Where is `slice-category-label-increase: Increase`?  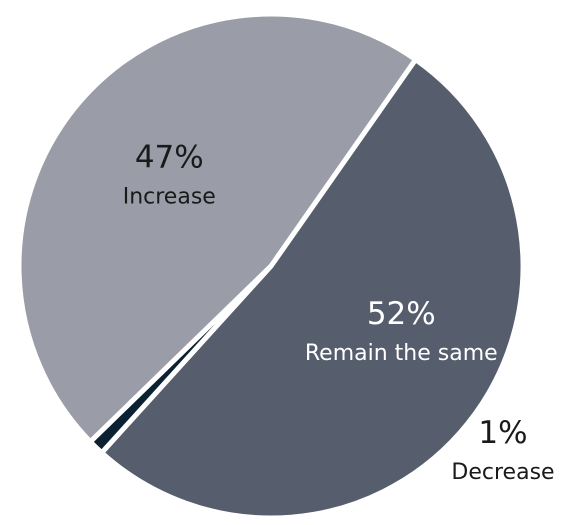
slice-category-label-increase: Increase is located at coordinates (169, 196).